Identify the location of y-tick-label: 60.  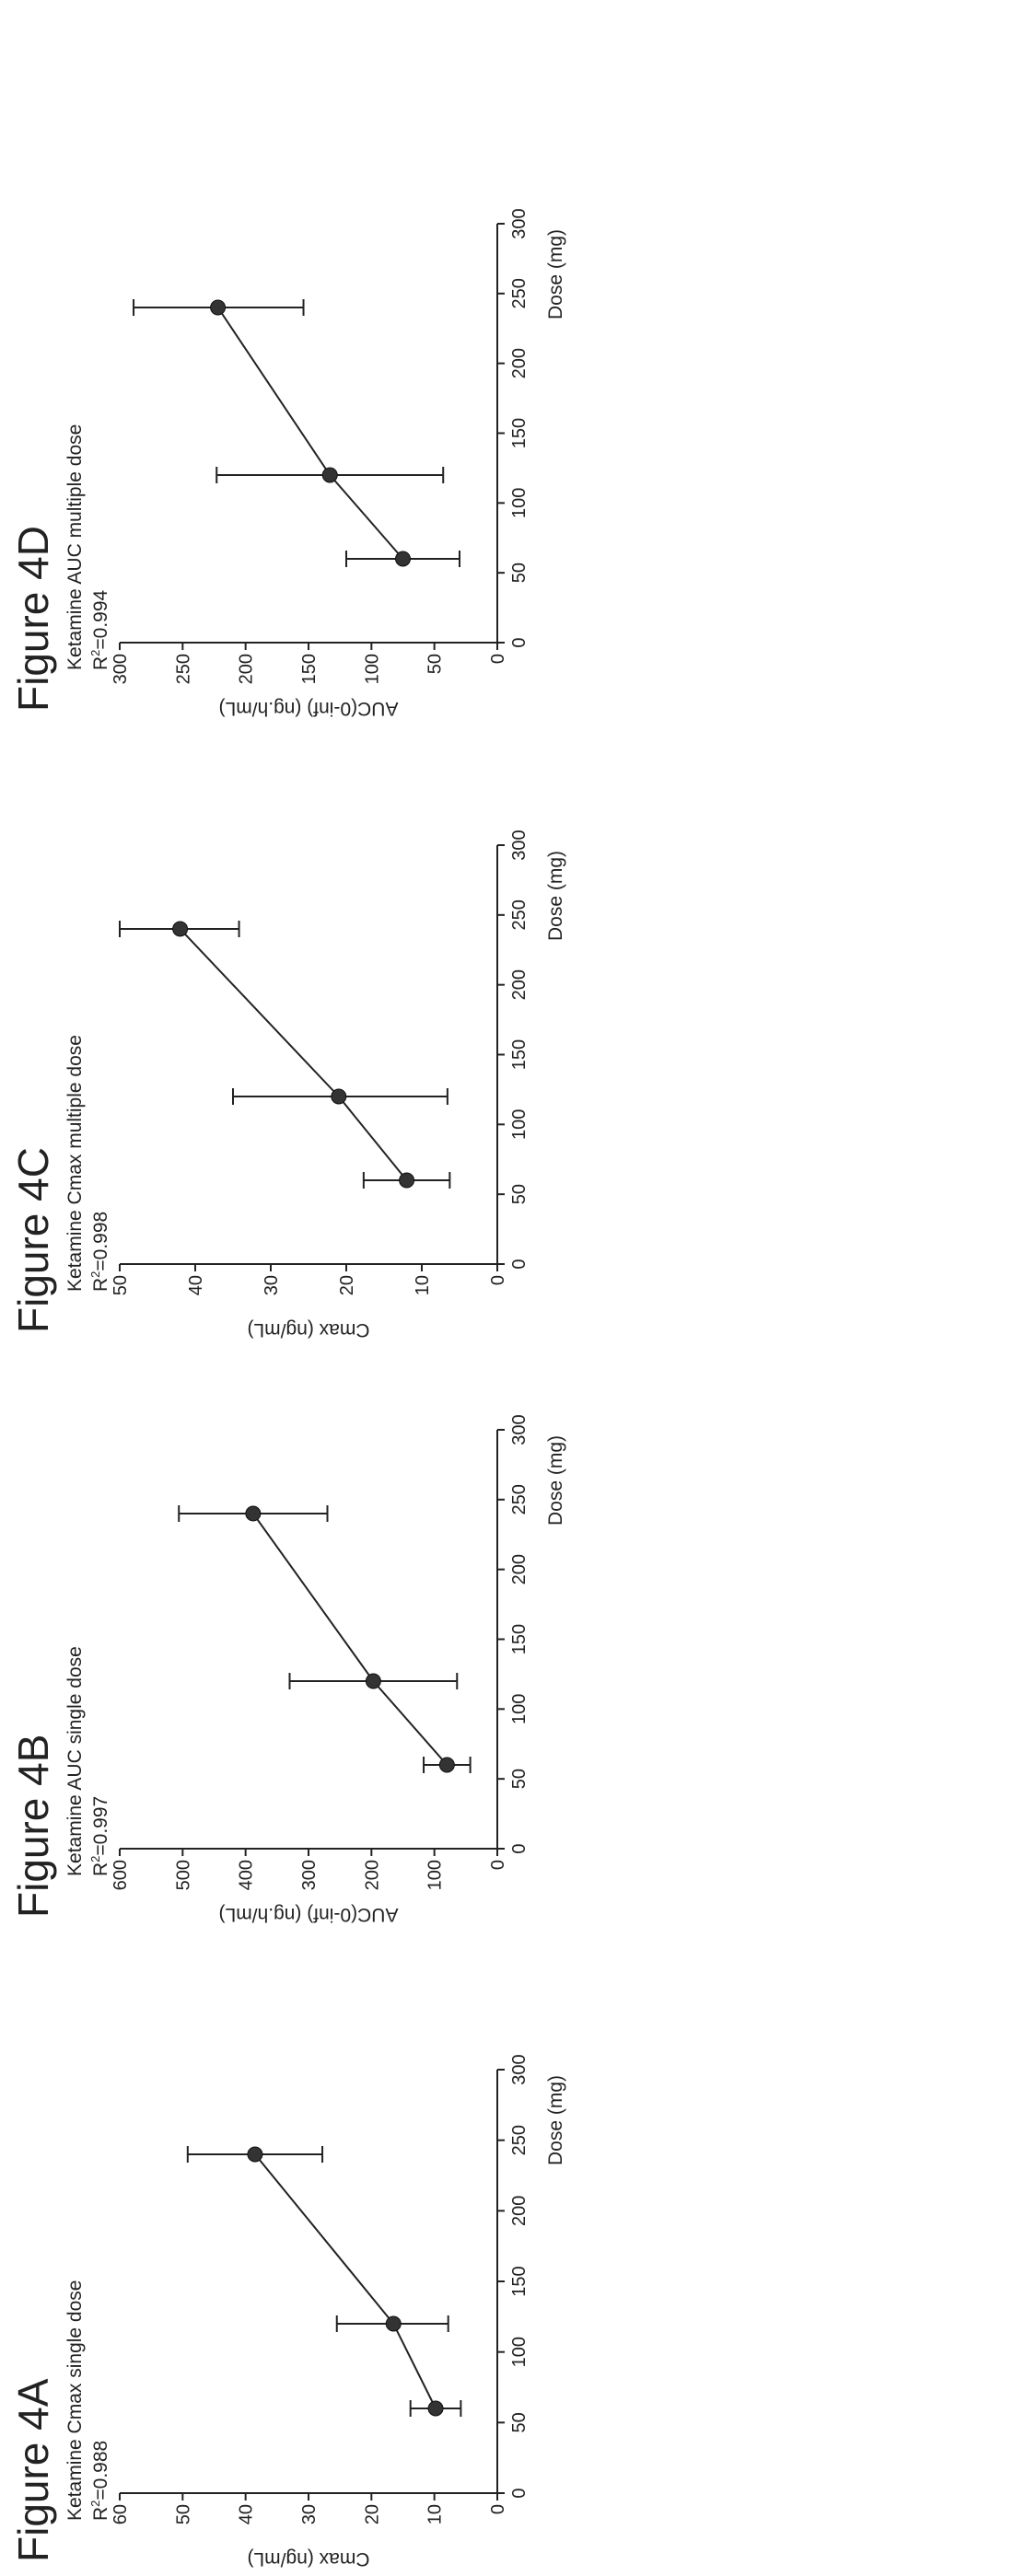
(121, 2514).